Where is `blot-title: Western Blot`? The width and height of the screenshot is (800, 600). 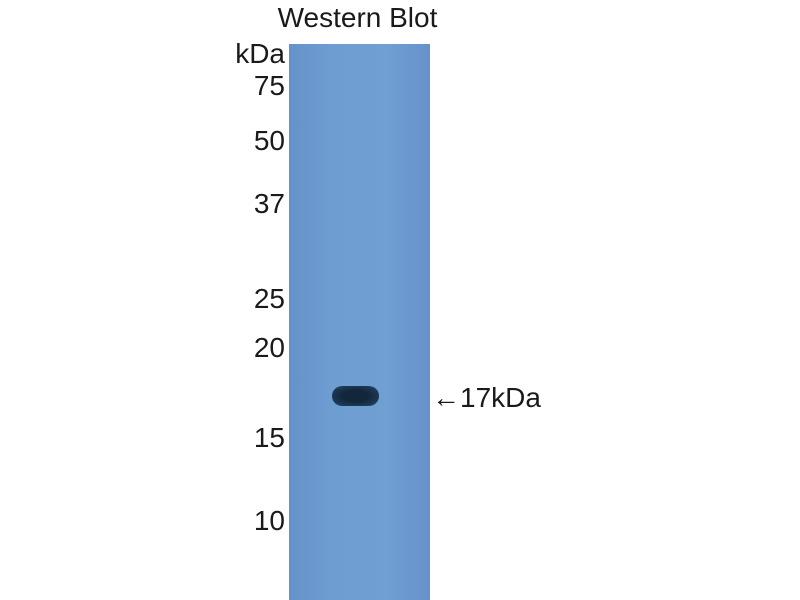 blot-title: Western Blot is located at coordinates (357, 17).